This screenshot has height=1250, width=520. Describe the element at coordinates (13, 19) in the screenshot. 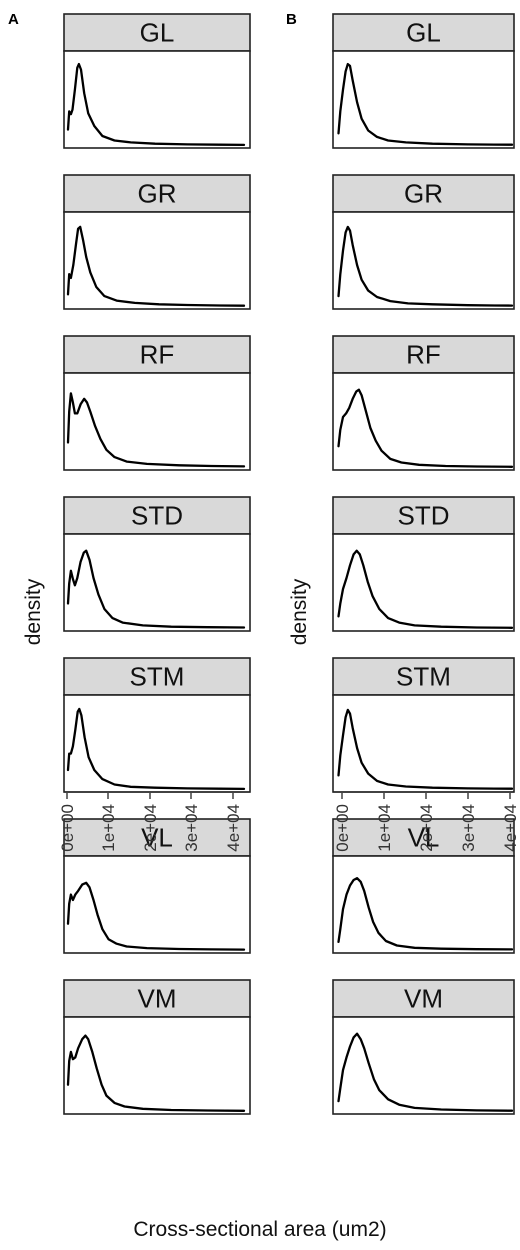

I see `panel-letter: A` at that location.